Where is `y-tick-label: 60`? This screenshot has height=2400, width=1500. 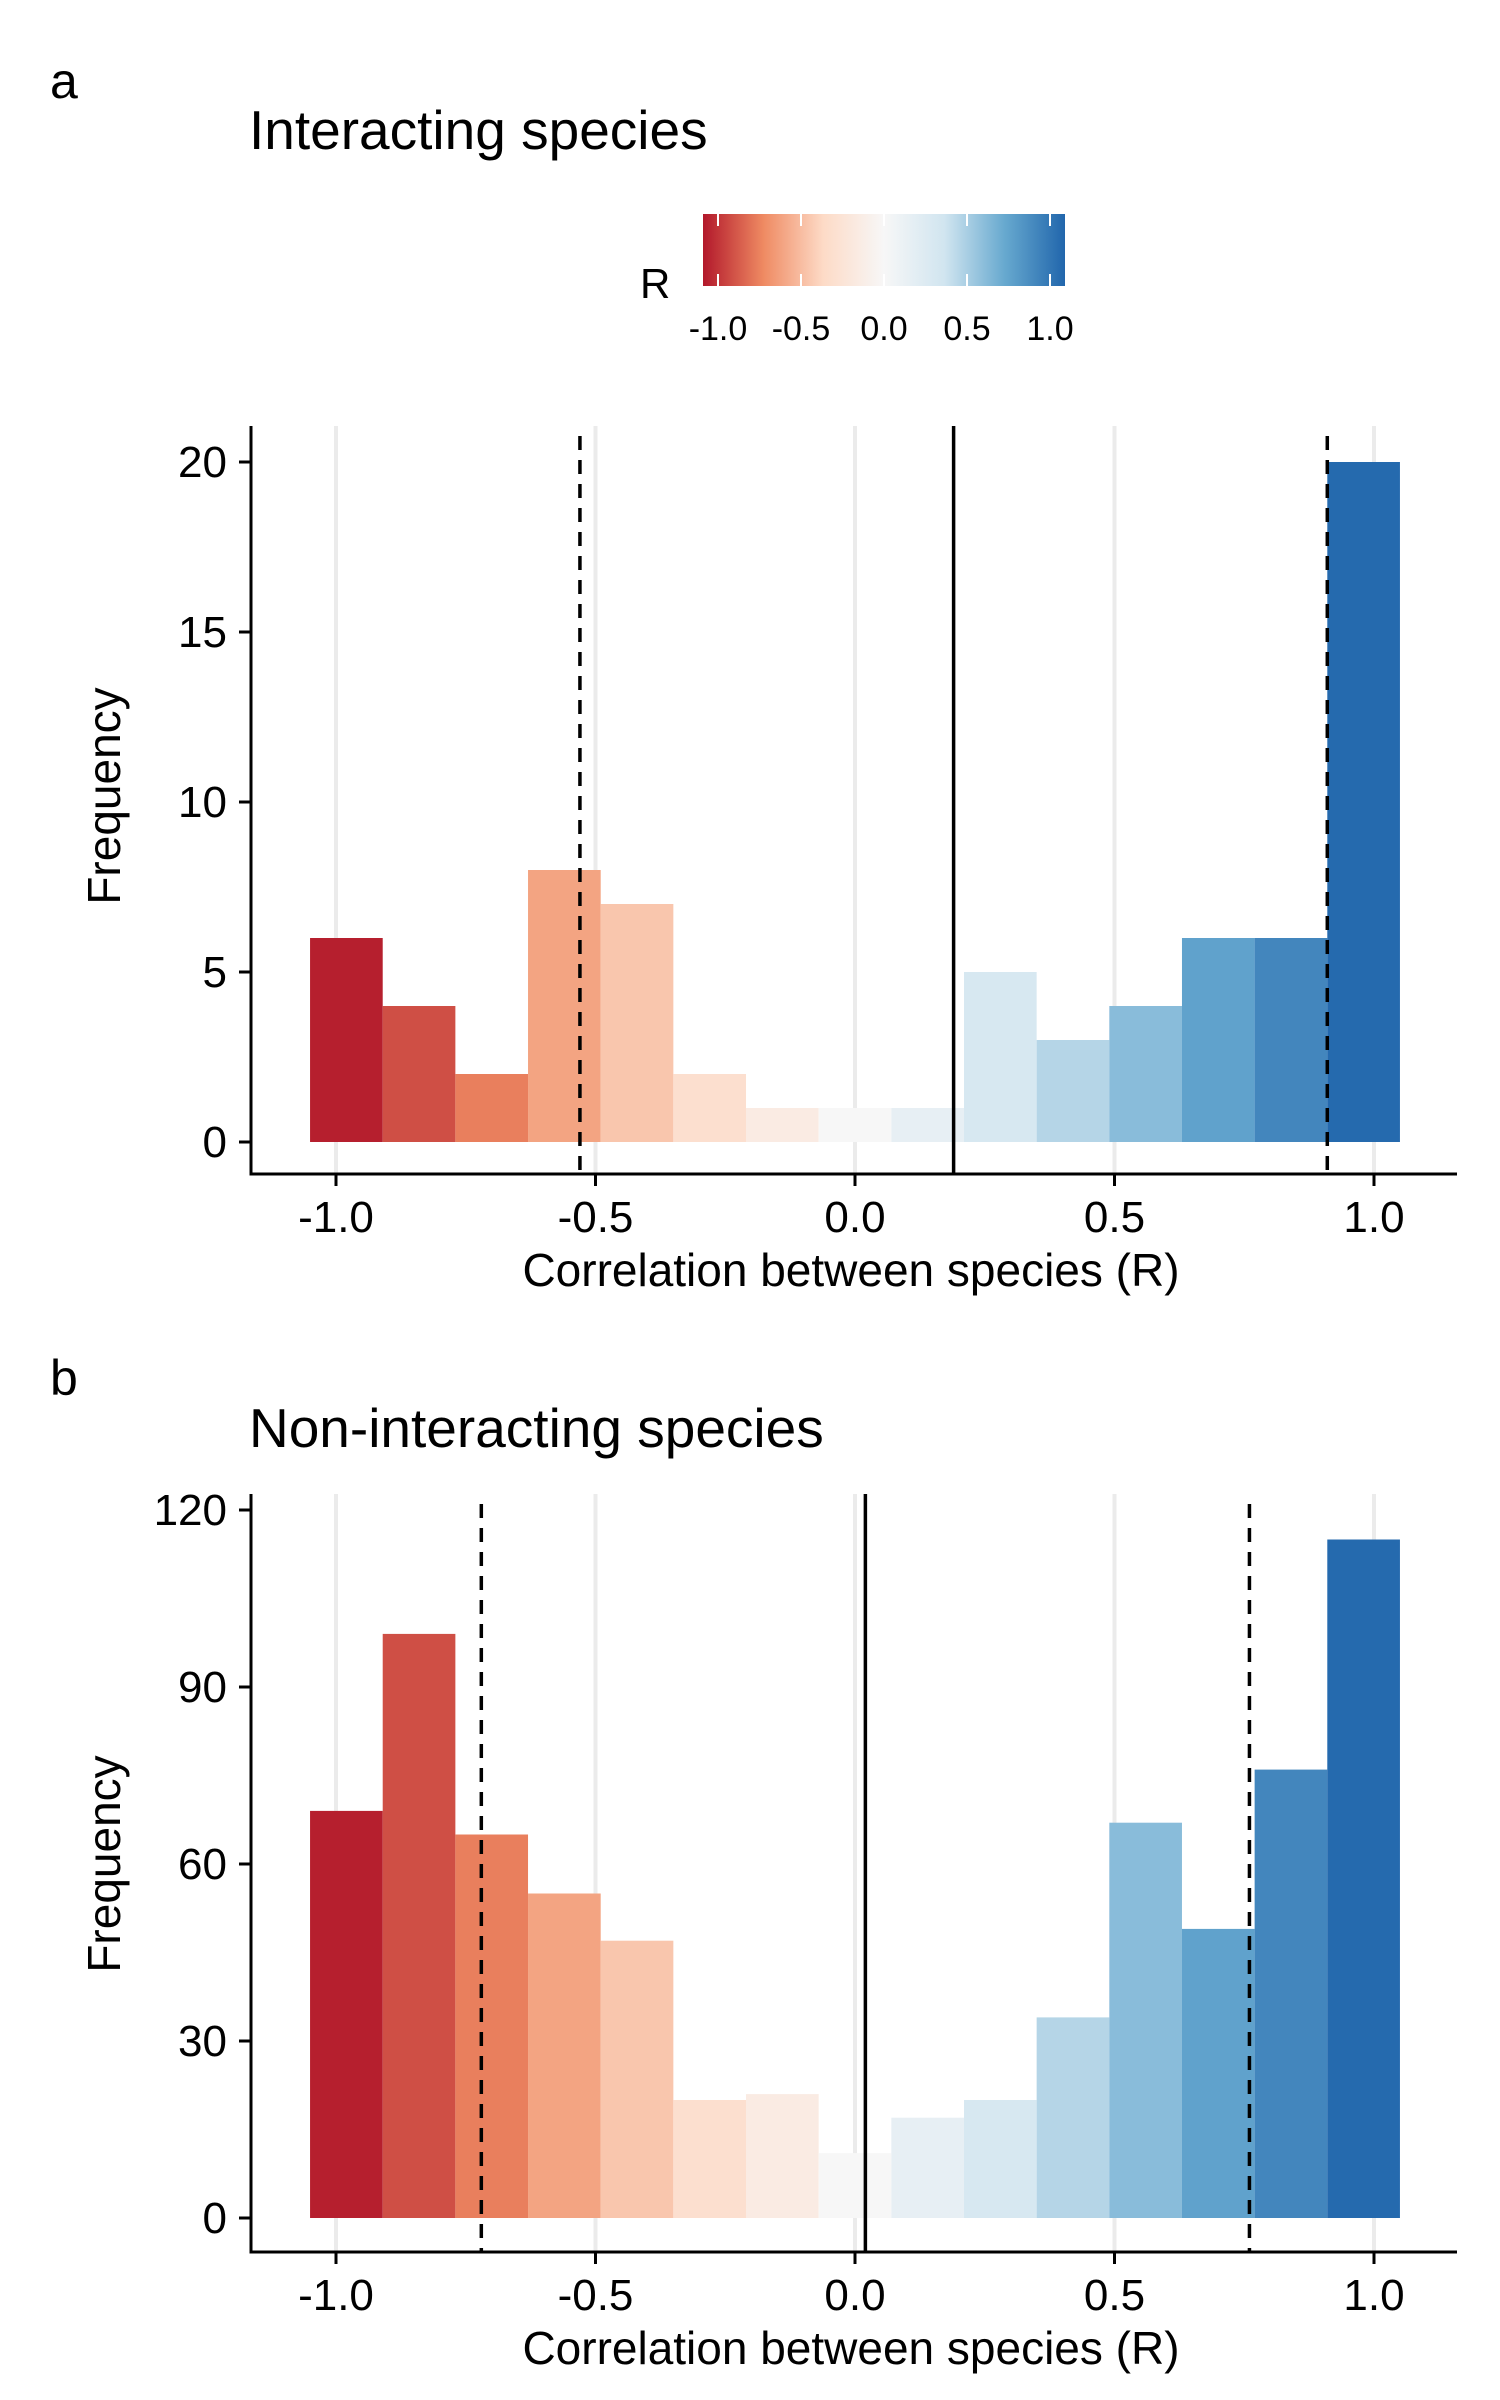 y-tick-label: 60 is located at coordinates (202, 1864).